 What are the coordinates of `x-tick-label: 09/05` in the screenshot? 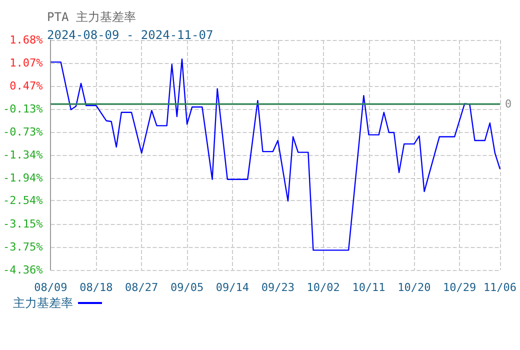 It's located at (187, 287).